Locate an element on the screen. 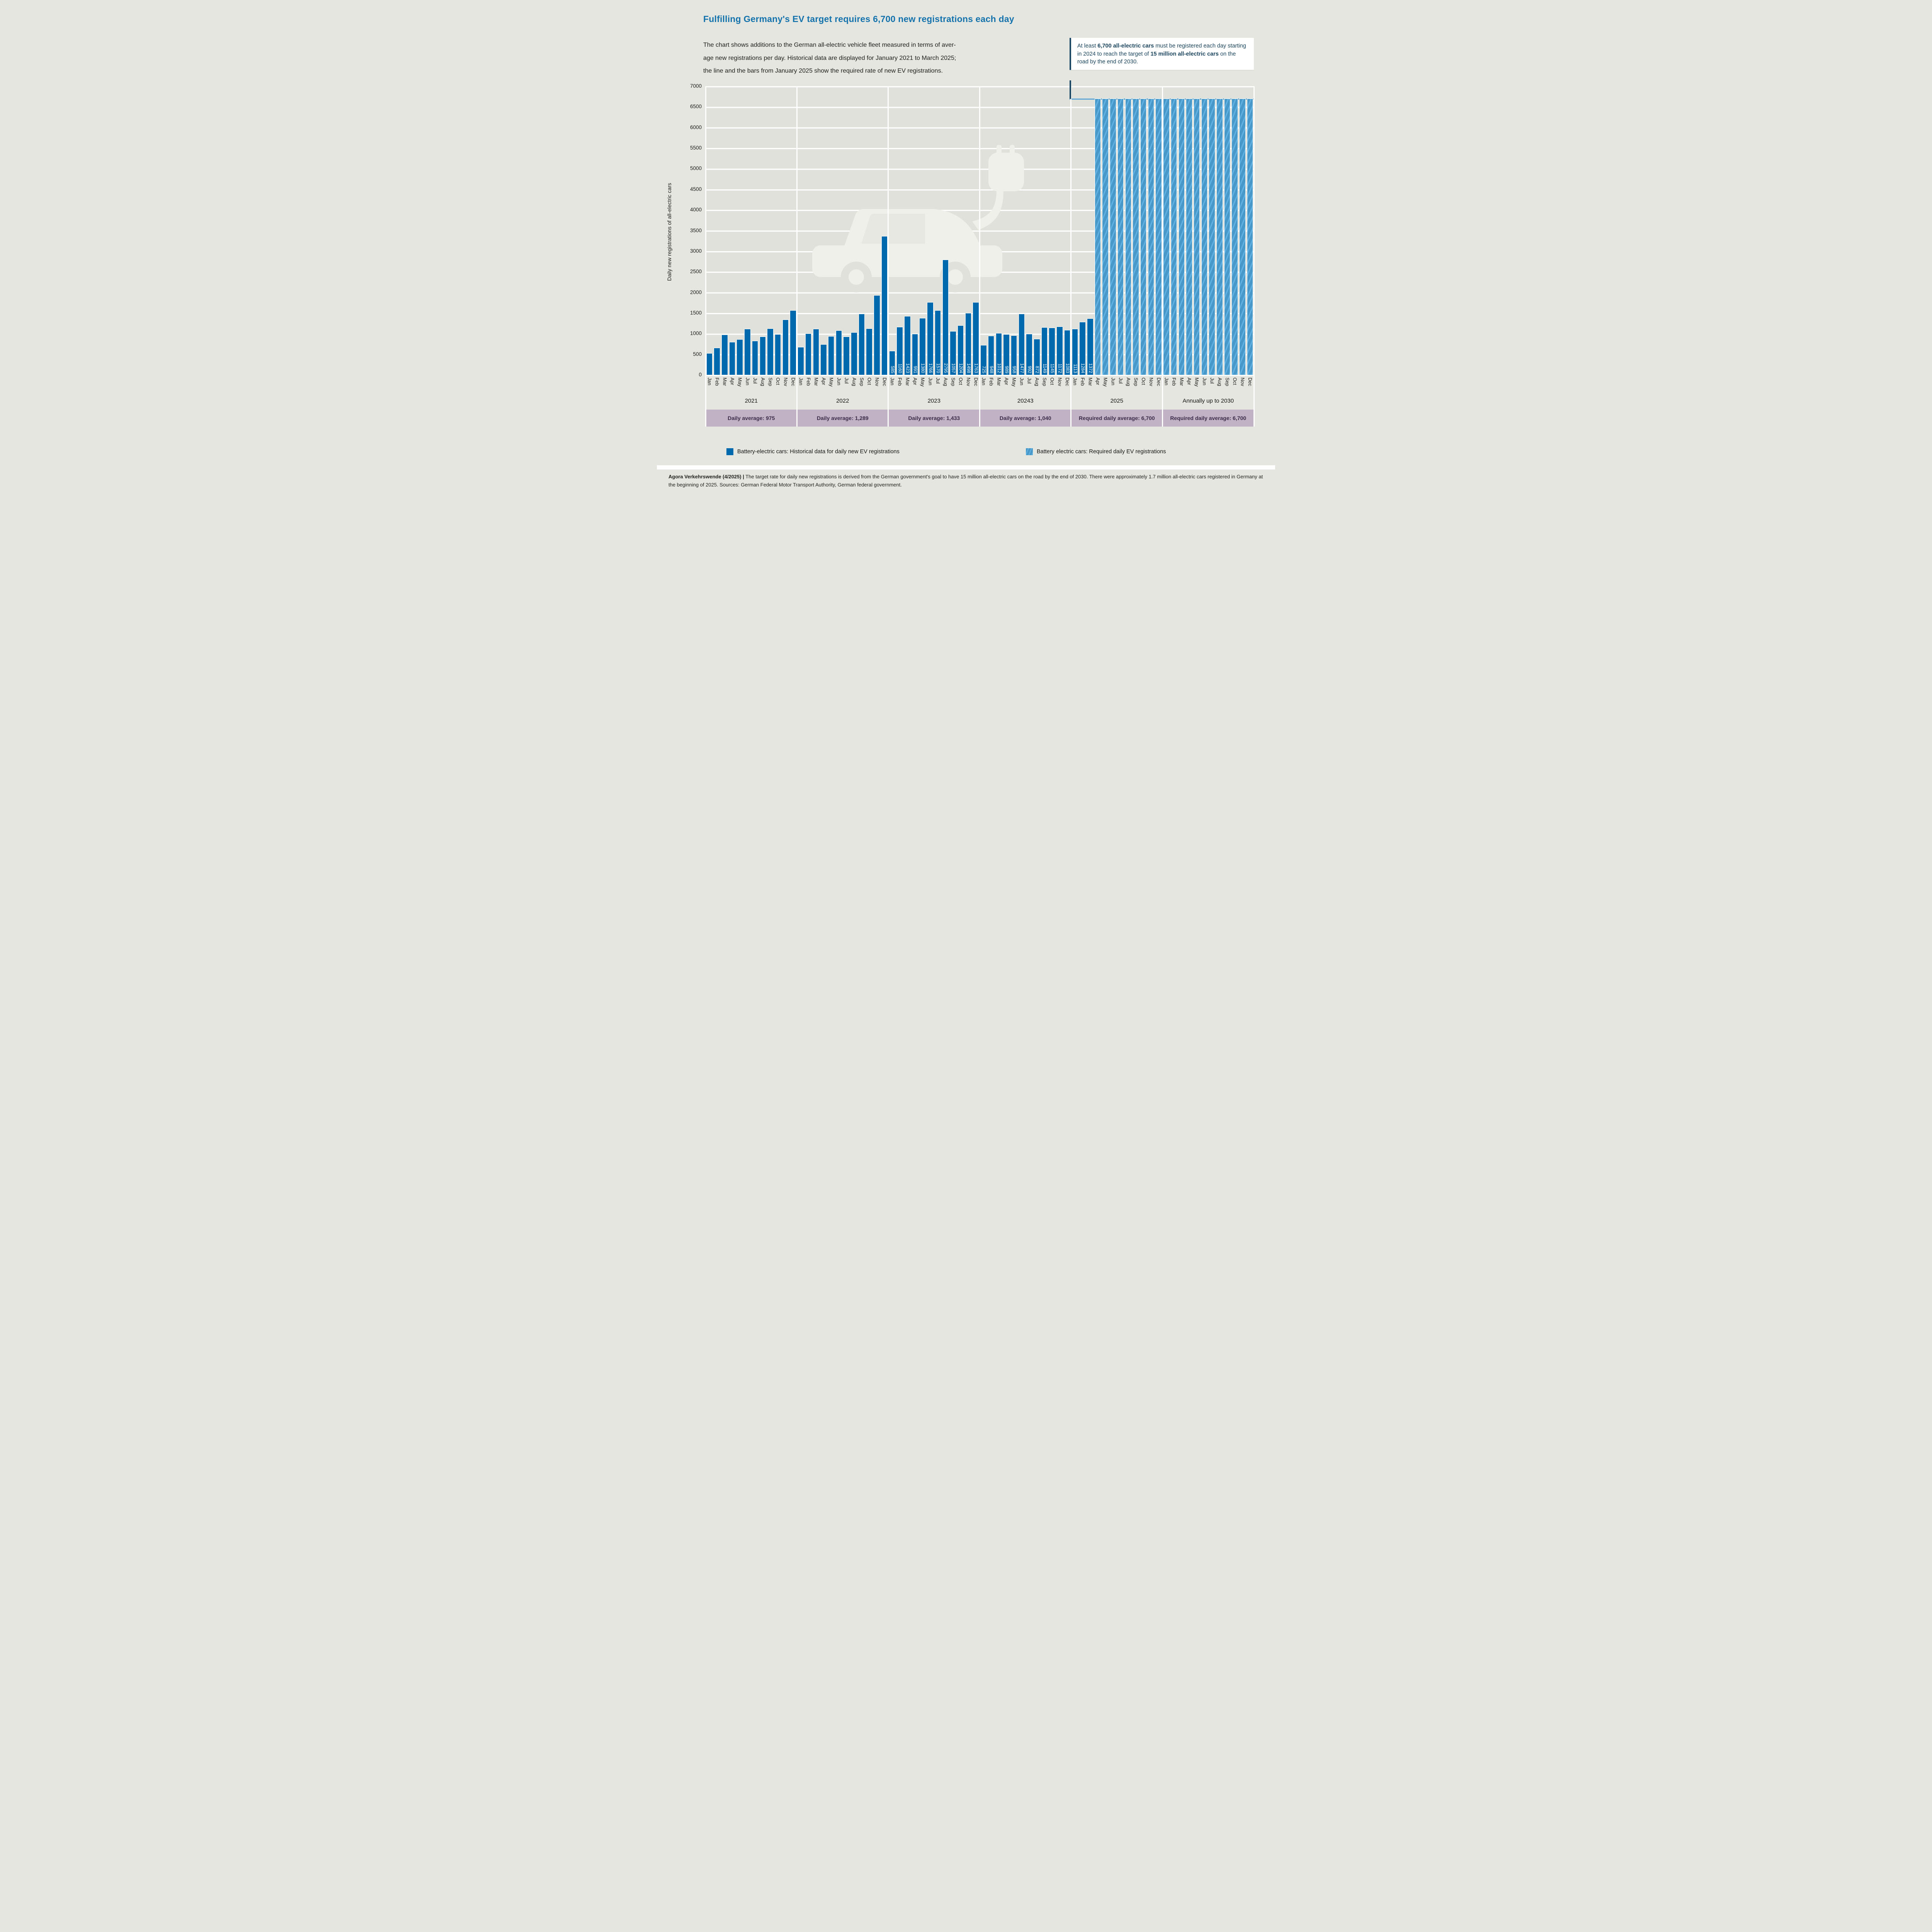  month-tick-20243-Aug: Aug is located at coordinates (1037, 384).